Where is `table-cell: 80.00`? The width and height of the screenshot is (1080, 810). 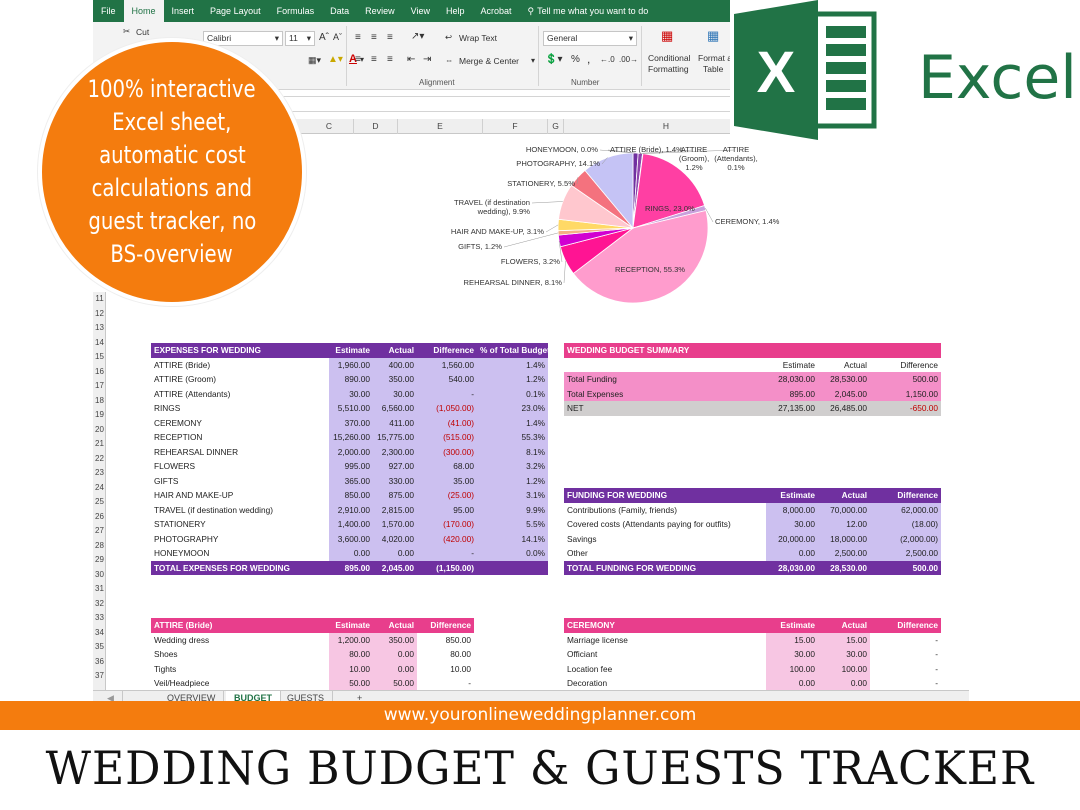
table-cell: 80.00 is located at coordinates (351, 654).